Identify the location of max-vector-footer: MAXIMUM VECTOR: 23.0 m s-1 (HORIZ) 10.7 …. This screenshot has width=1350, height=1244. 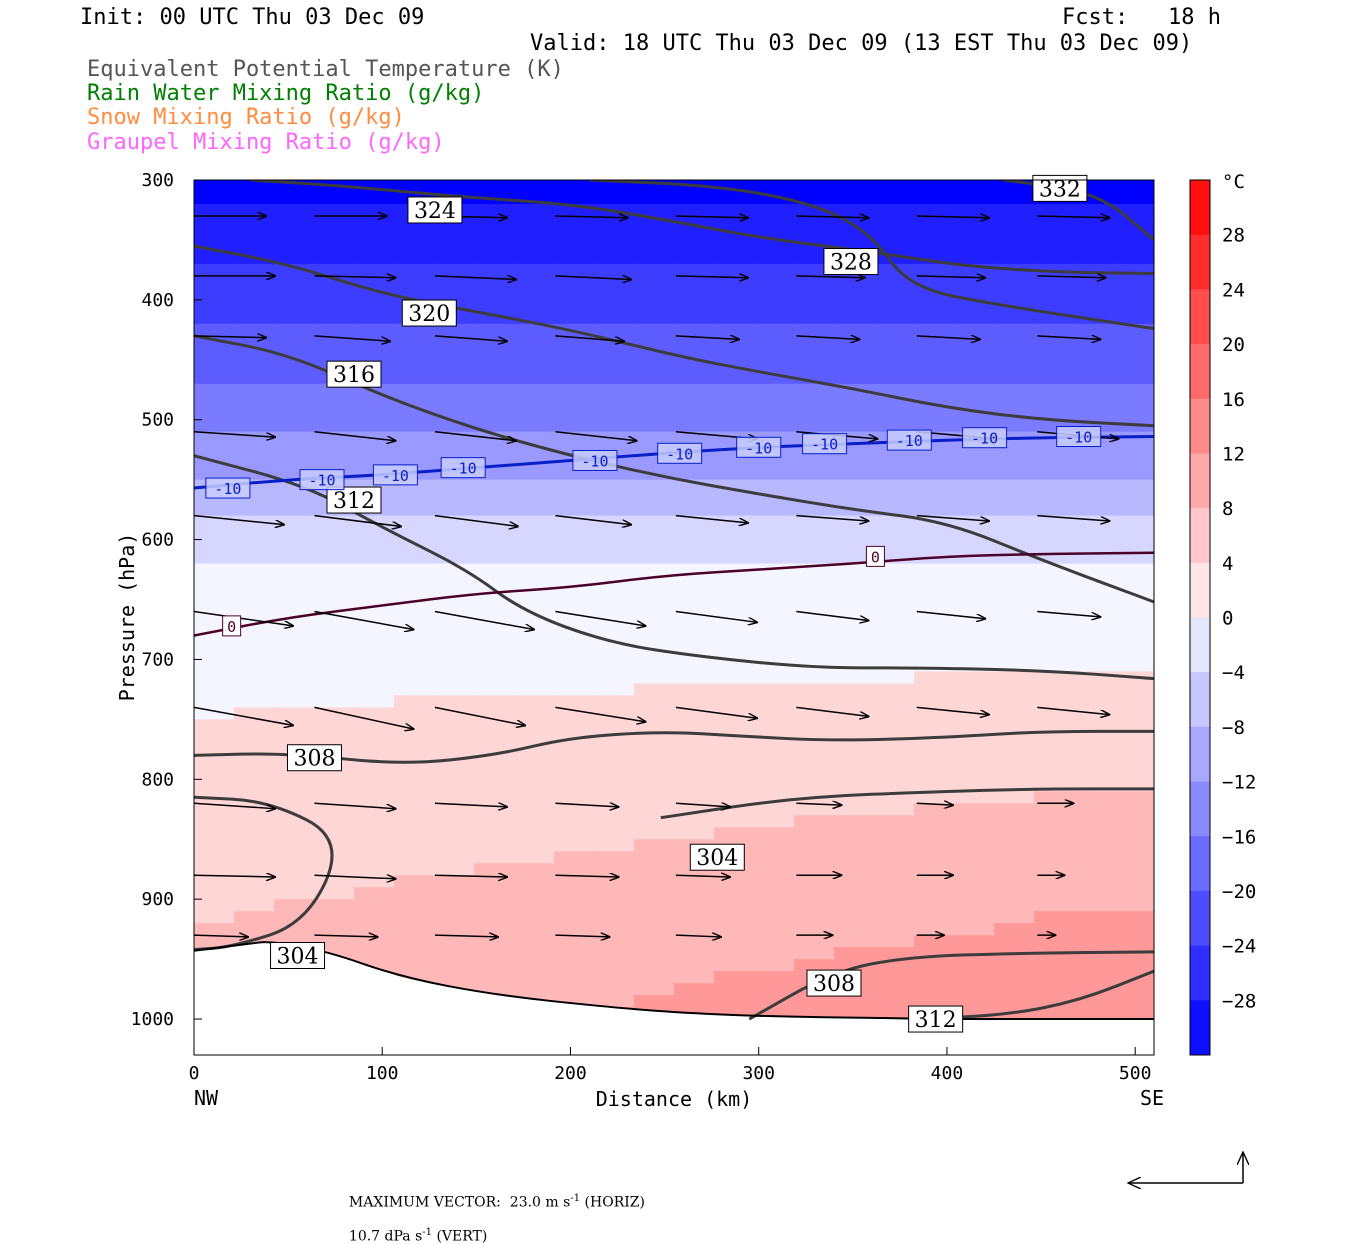
(492, 1210).